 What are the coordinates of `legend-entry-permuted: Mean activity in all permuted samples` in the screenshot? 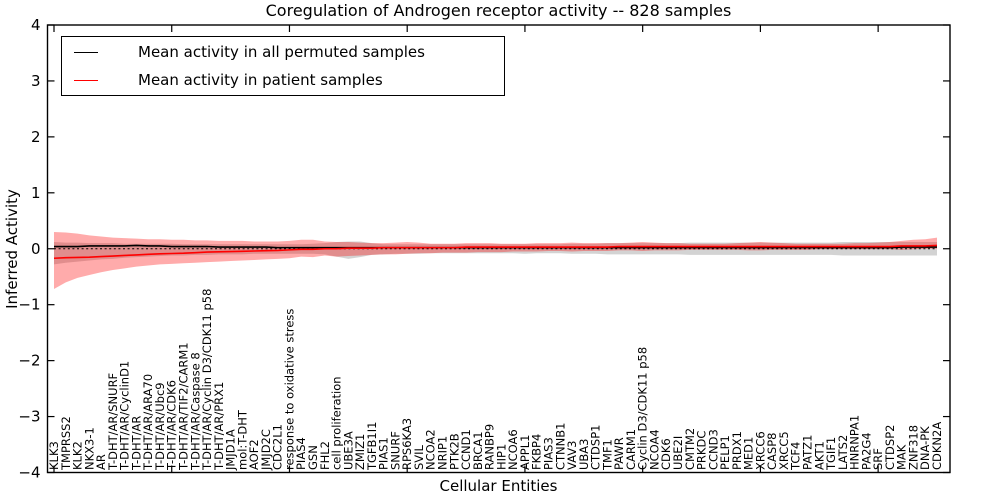 It's located at (283, 52).